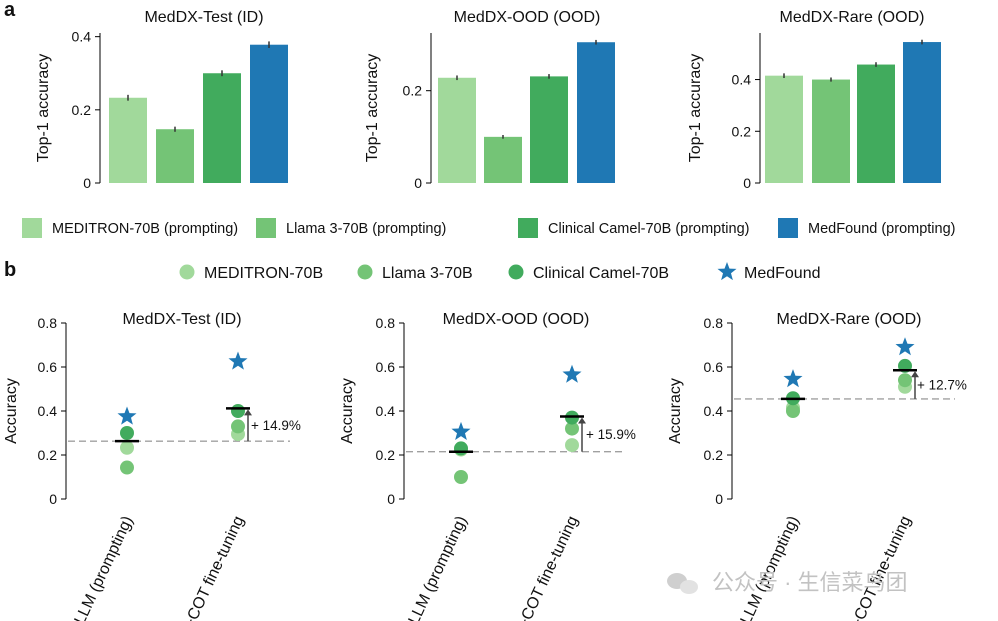 The width and height of the screenshot is (998, 621). I want to click on bar-chart-3: MedDX-Rare (OOD) Top-1 accuracy 0 0.2 0.4, so click(814, 100).